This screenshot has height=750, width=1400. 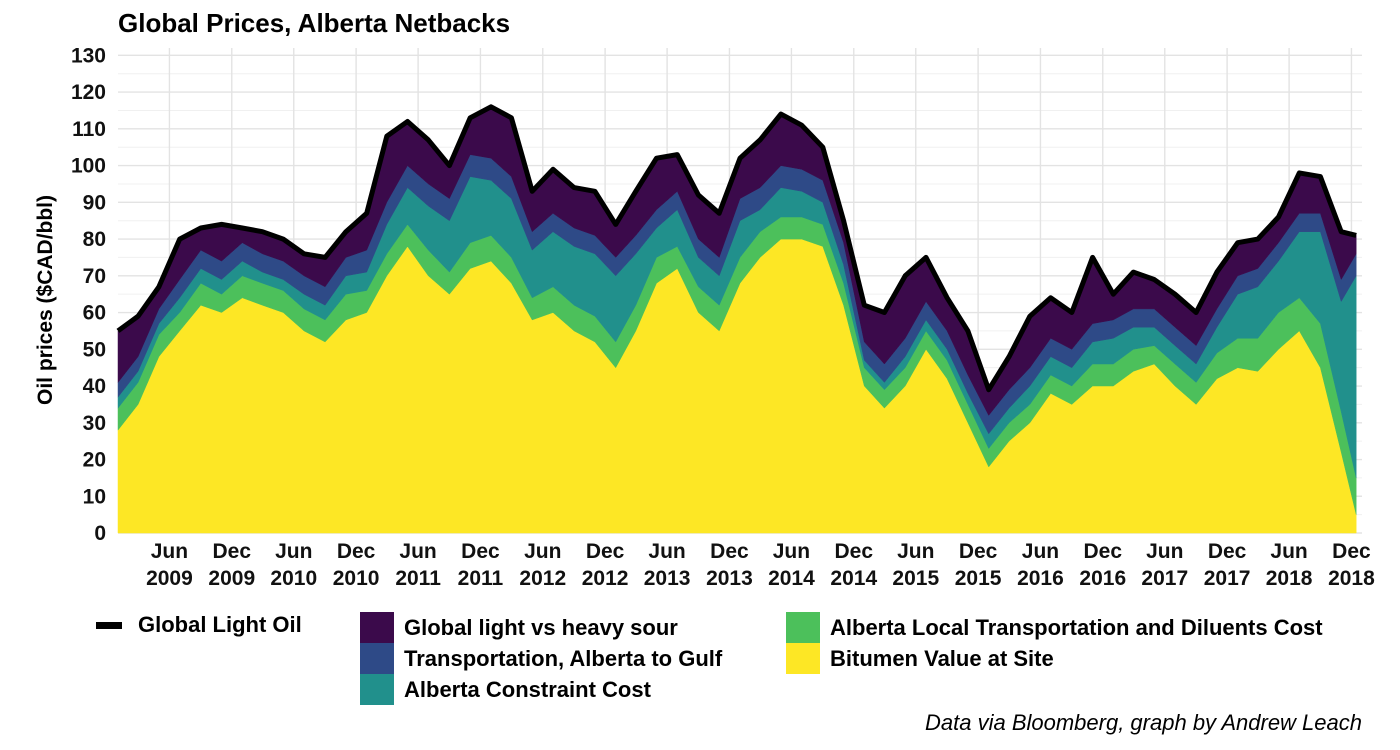 I want to click on legend-item-bitumen-value-at-site: Bitumen Value at Site, so click(x=920, y=658).